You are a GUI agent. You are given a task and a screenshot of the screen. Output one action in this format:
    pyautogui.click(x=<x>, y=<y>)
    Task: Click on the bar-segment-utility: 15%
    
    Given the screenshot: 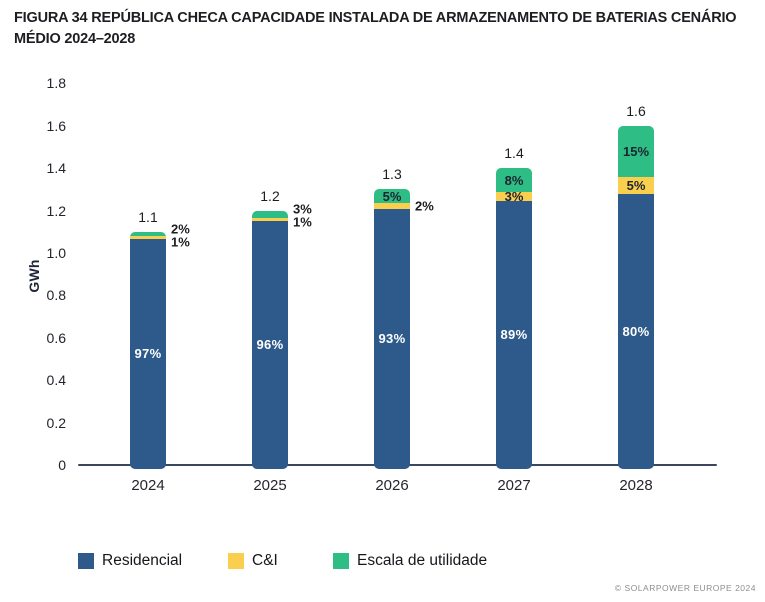 What is the action you would take?
    pyautogui.click(x=636, y=151)
    